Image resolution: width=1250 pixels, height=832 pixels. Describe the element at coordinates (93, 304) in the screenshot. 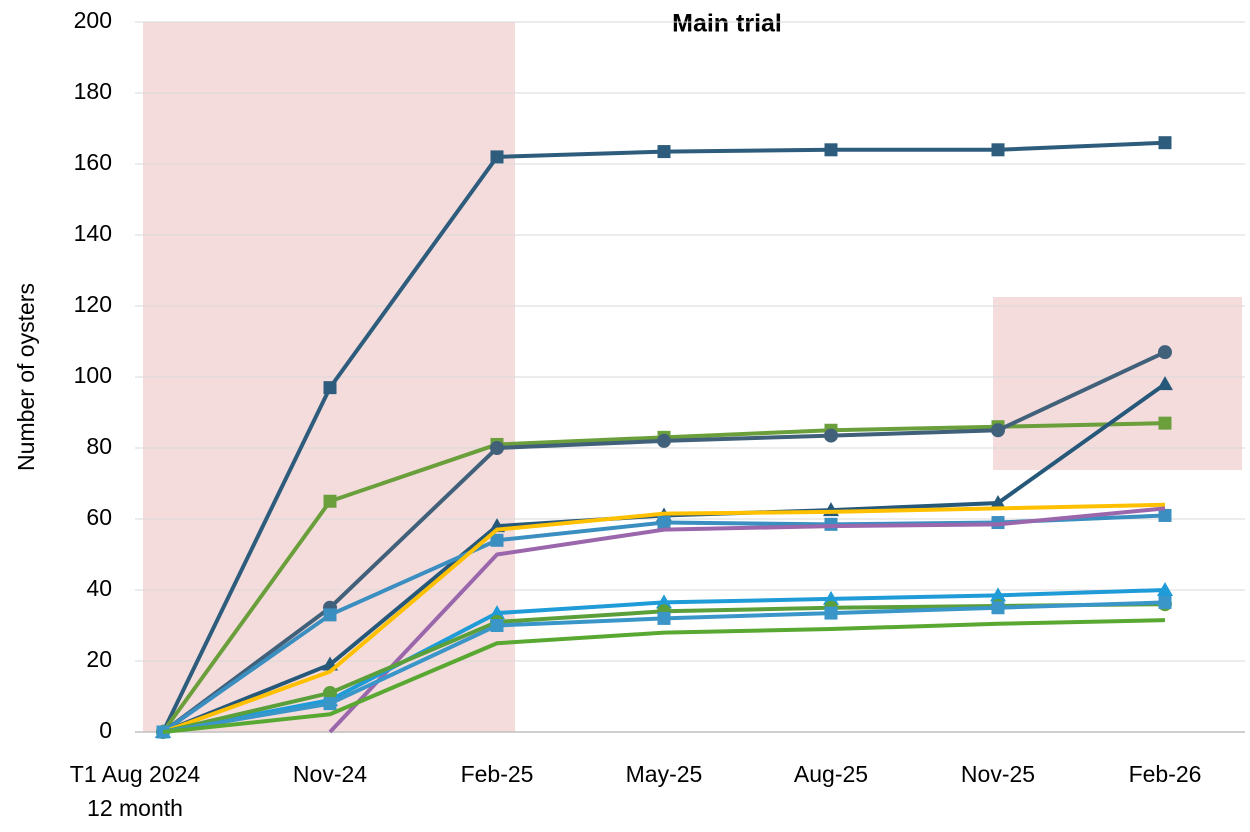

I see `y-tick-label: 120` at that location.